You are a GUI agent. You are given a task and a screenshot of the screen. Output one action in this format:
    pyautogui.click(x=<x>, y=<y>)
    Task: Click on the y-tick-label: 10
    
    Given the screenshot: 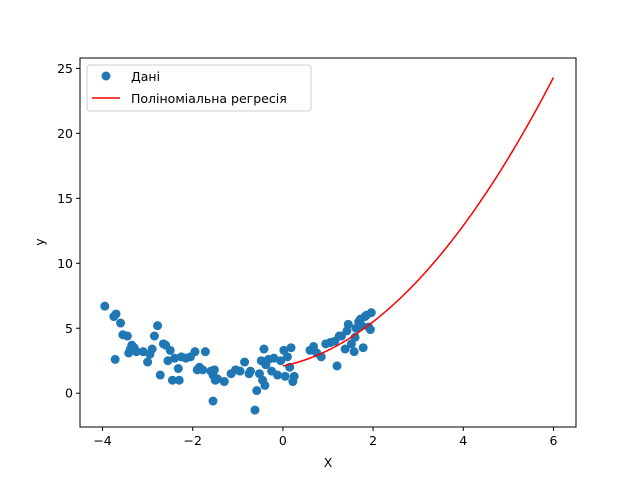 What is the action you would take?
    pyautogui.click(x=65, y=263)
    